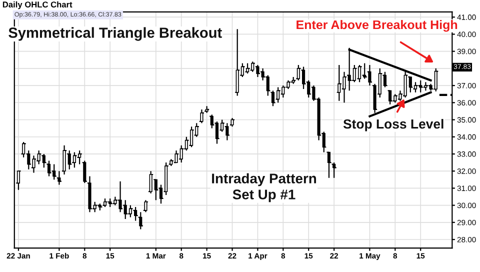 This screenshot has width=480, height=272. Describe the element at coordinates (264, 187) in the screenshot. I see `annotation: Intraday Pattern Set Up #1` at that location.